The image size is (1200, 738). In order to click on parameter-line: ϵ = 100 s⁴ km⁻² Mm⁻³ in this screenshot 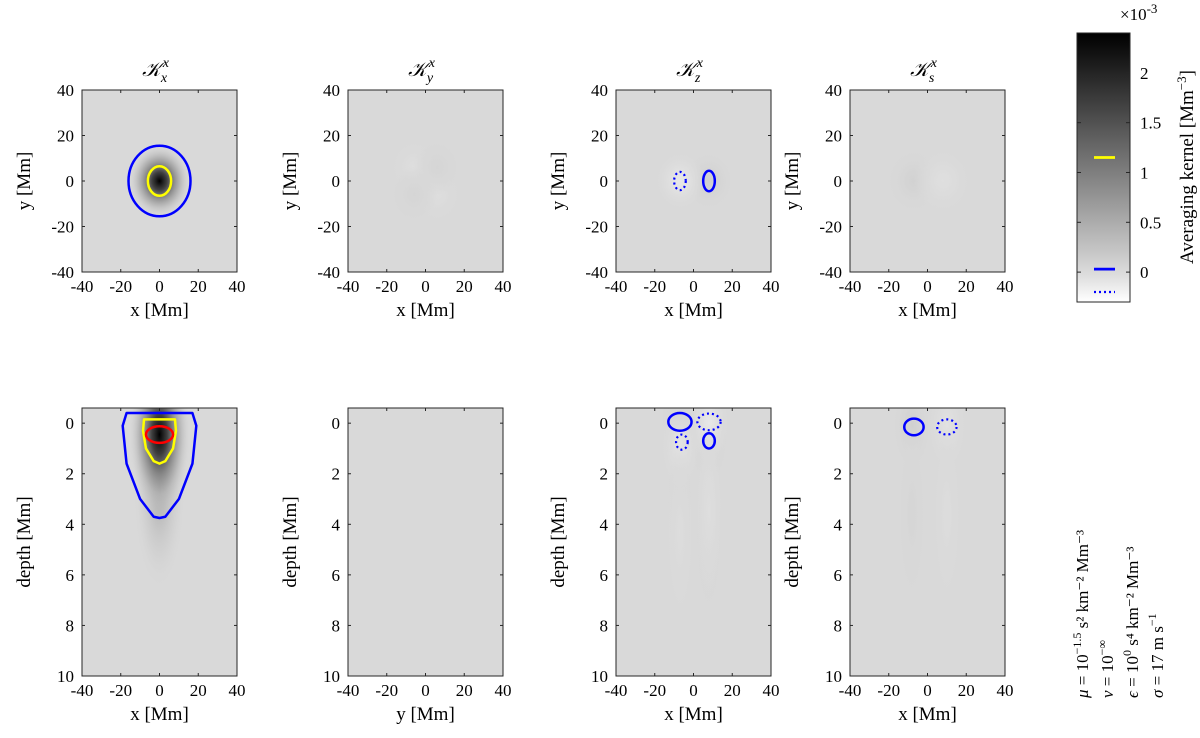, I will do `click(1131, 622)`.